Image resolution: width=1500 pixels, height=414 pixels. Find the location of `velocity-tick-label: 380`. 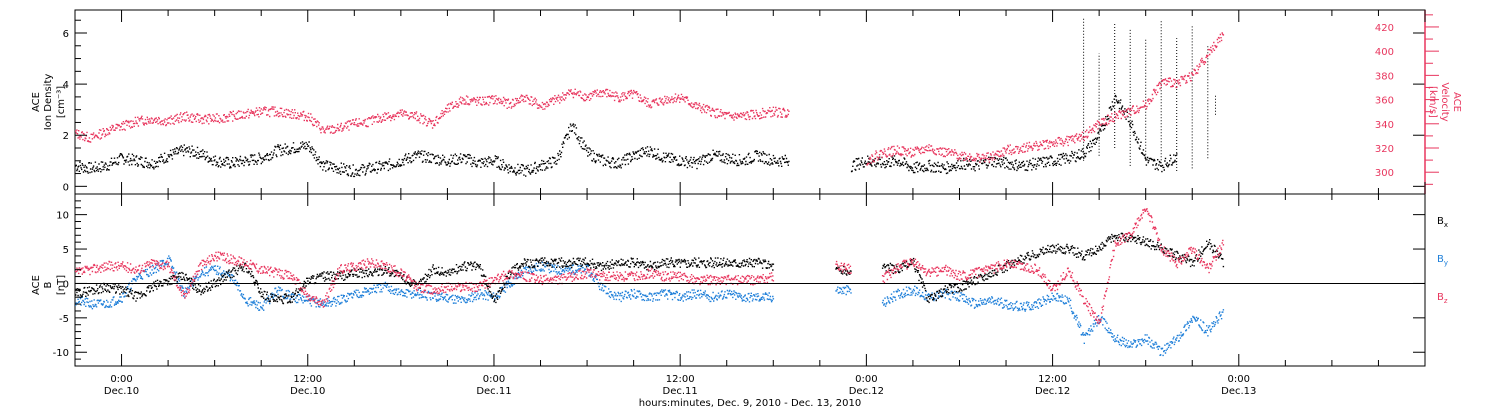

velocity-tick-label: 380 is located at coordinates (1384, 76).